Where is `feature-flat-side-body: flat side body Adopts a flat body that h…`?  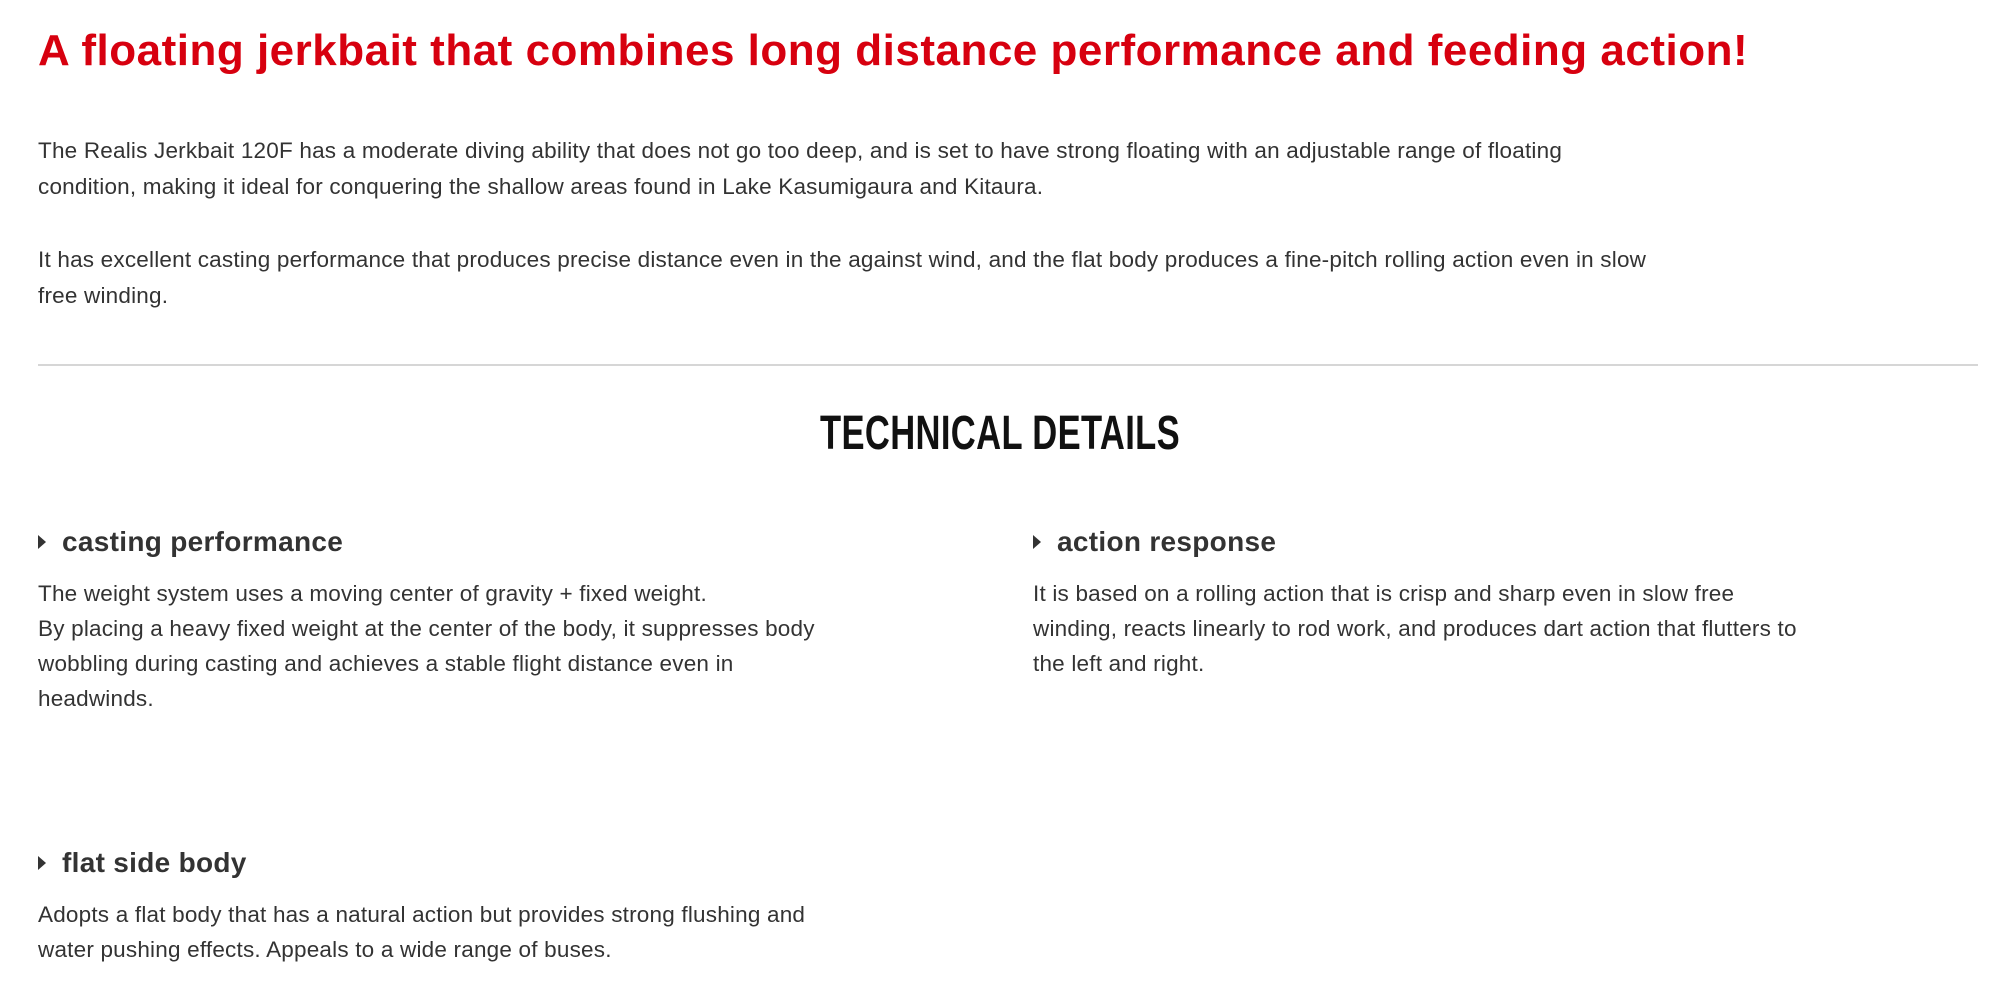
feature-flat-side-body: flat side body Adopts a flat body that h… is located at coordinates (503, 905).